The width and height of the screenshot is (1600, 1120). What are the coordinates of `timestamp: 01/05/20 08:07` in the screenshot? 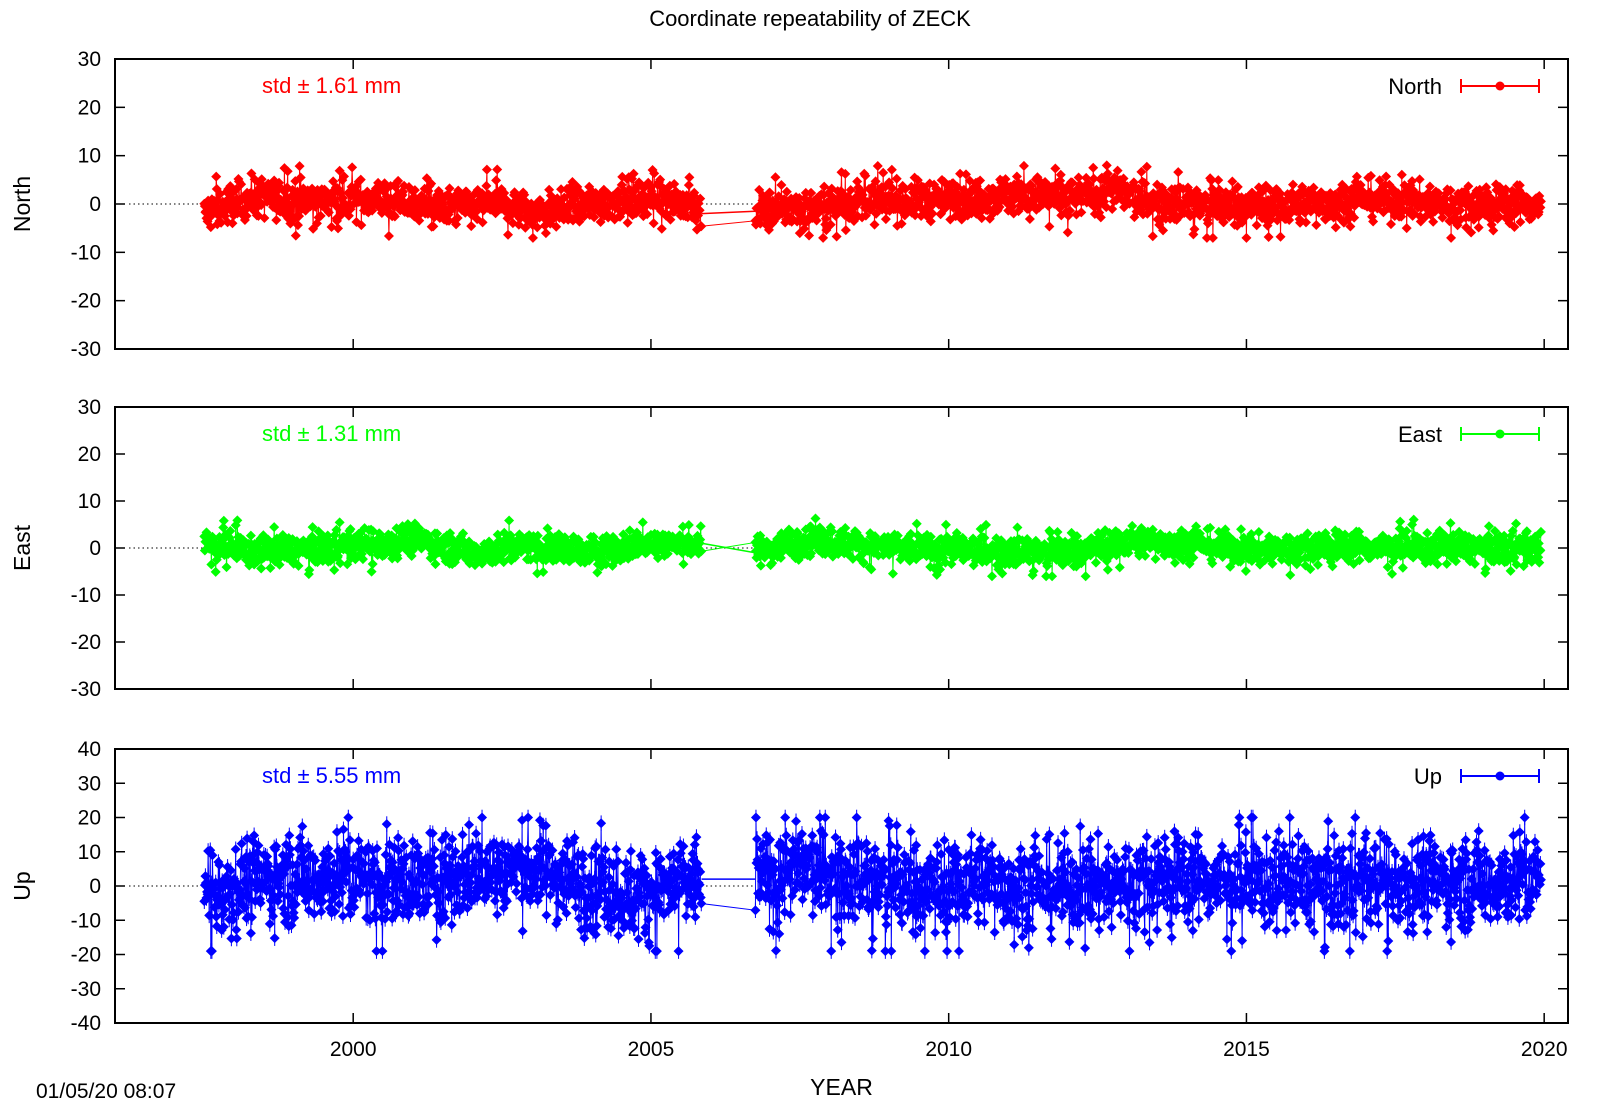 It's located at (106, 1091).